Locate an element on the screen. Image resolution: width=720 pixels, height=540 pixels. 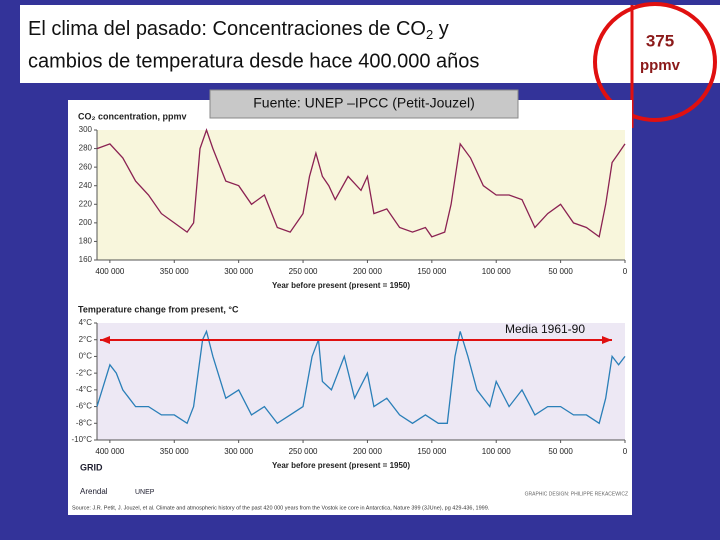
y-tick-label: 280 is located at coordinates (86, 148).